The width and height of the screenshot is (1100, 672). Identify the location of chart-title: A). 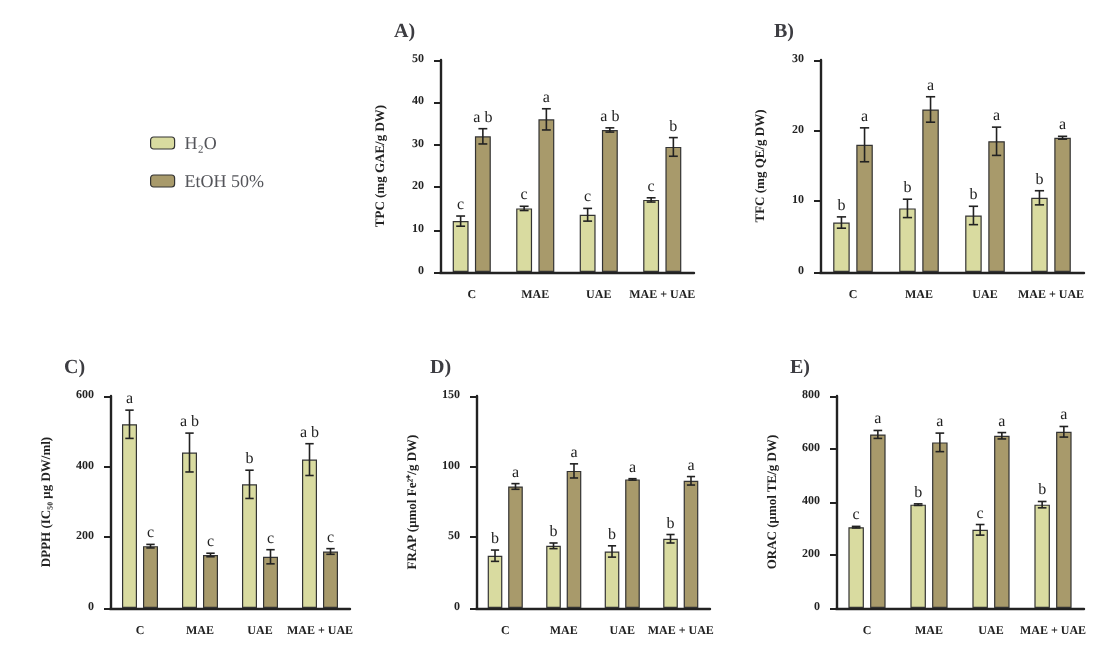
(405, 32).